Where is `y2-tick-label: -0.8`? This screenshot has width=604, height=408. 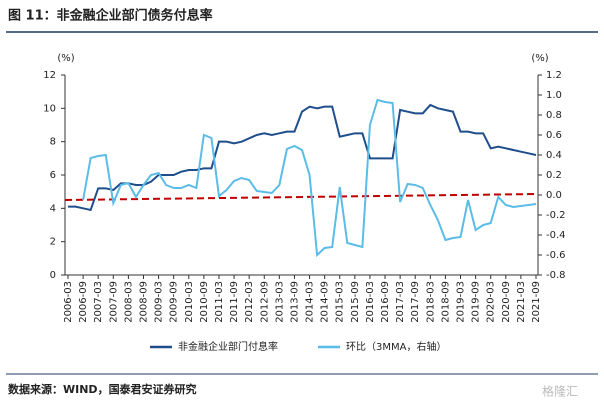 y2-tick-label: -0.8 is located at coordinates (556, 275).